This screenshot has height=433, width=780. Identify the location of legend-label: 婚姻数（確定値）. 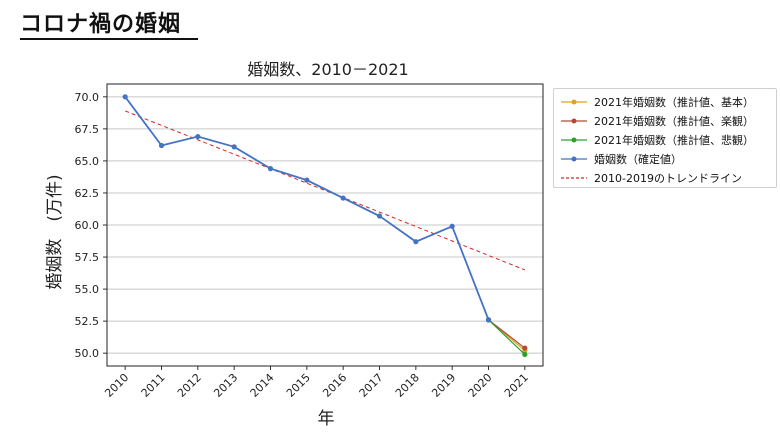
(638, 159).